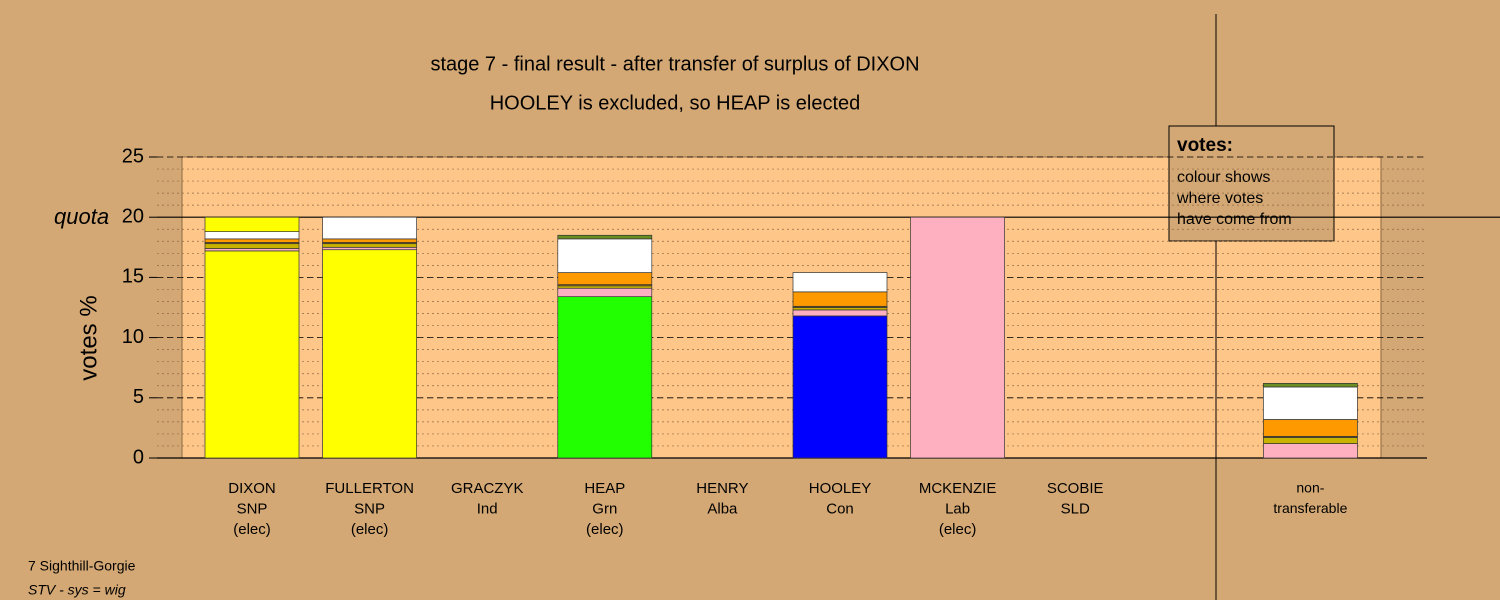 This screenshot has width=1500, height=600. Describe the element at coordinates (722, 508) in the screenshot. I see `x-tick-label: Alba` at that location.